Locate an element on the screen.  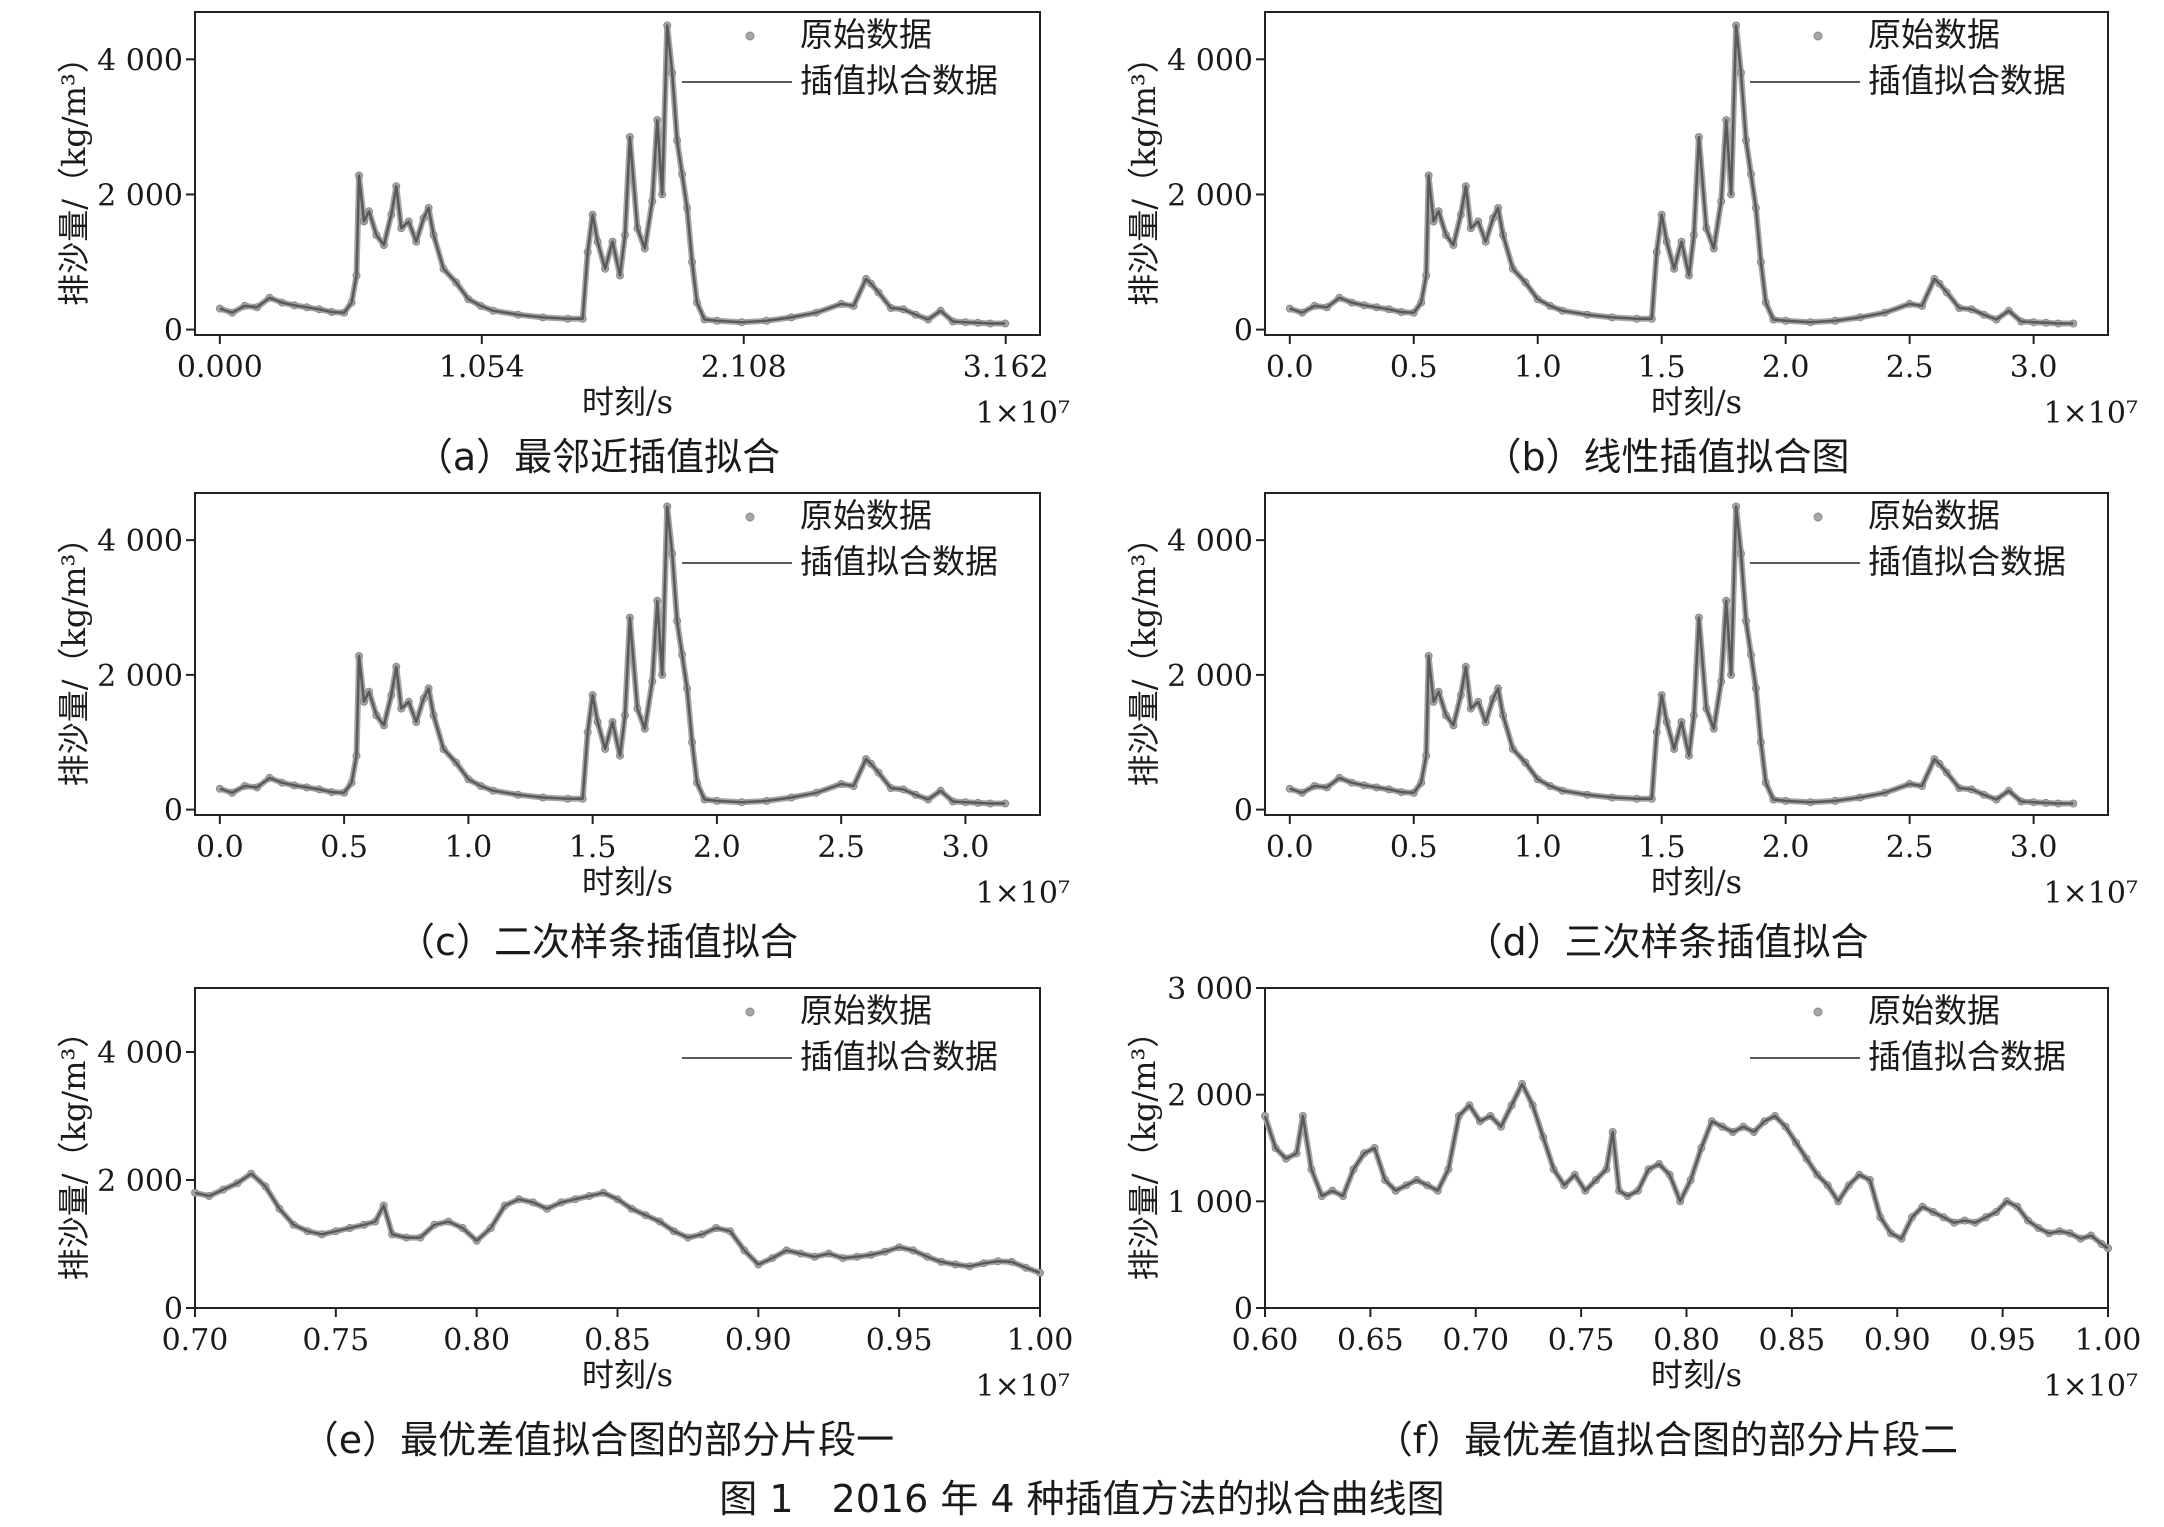
y-tick-label: 1 000 is located at coordinates (1210, 1202).